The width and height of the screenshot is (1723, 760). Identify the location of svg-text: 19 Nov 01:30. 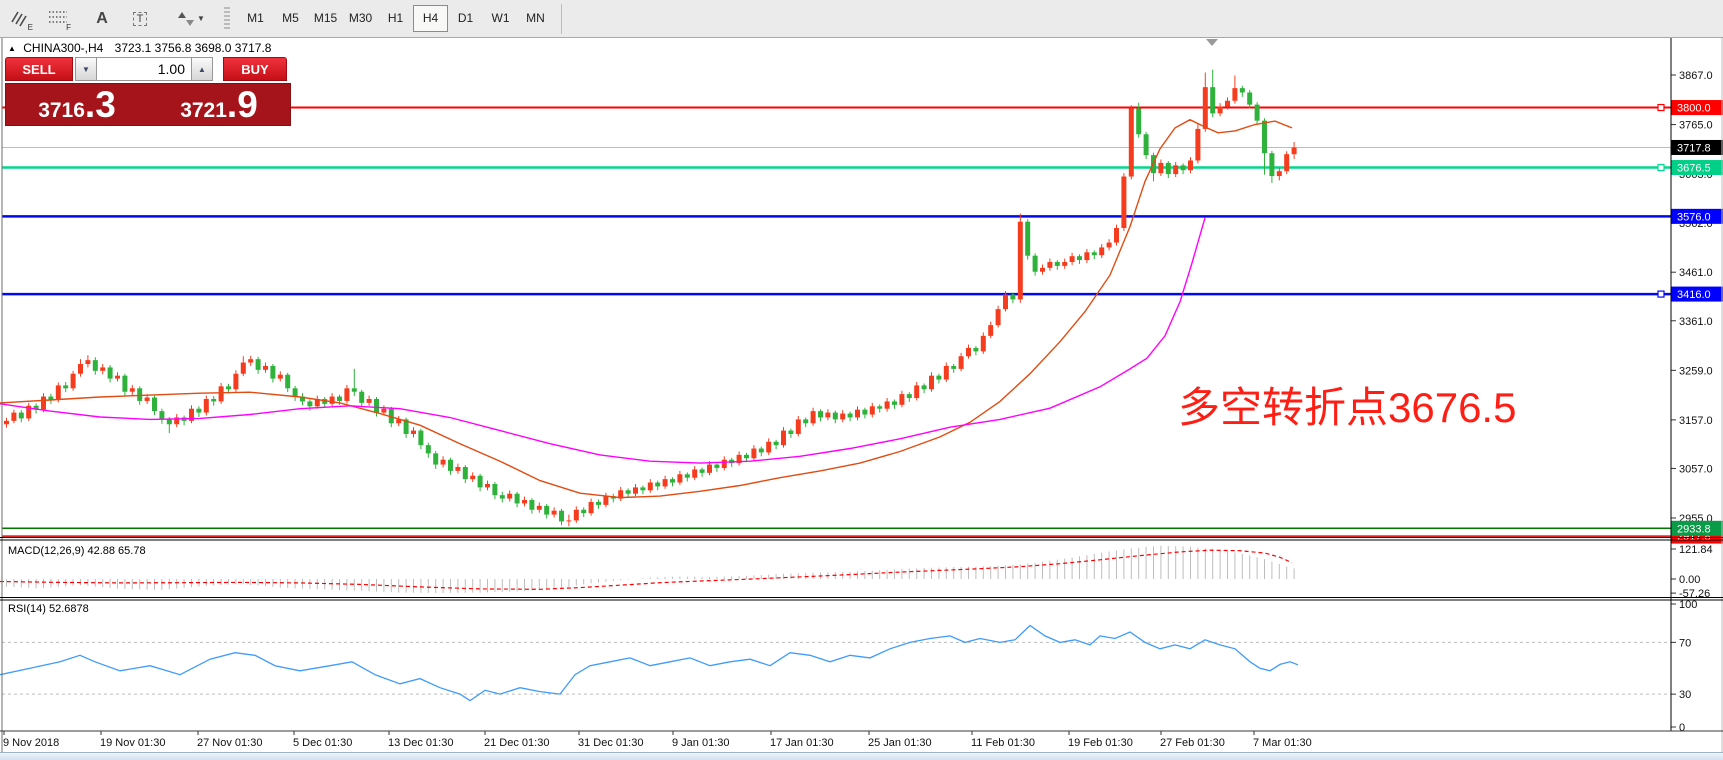
(132, 743).